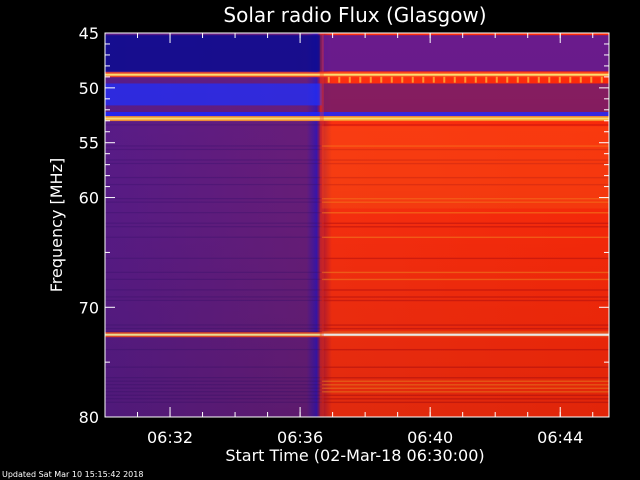 This screenshot has width=640, height=480. Describe the element at coordinates (56, 225) in the screenshot. I see `y-axis-label: Frequency [MHz]` at that location.